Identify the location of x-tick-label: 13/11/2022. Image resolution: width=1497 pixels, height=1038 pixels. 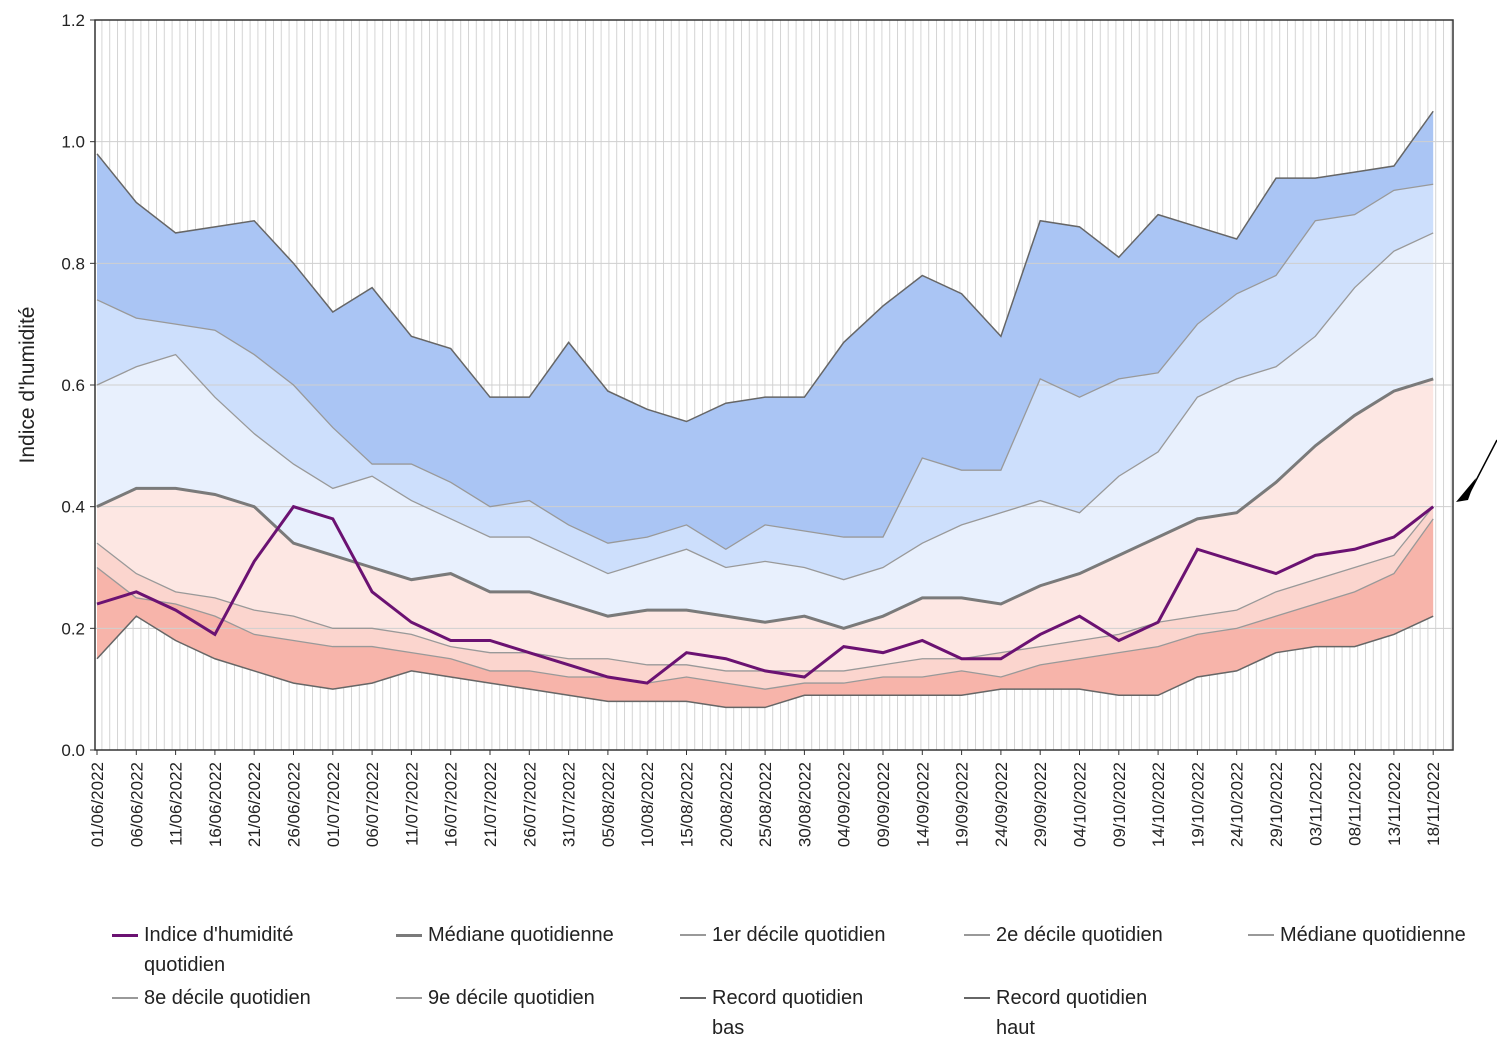
(1394, 804).